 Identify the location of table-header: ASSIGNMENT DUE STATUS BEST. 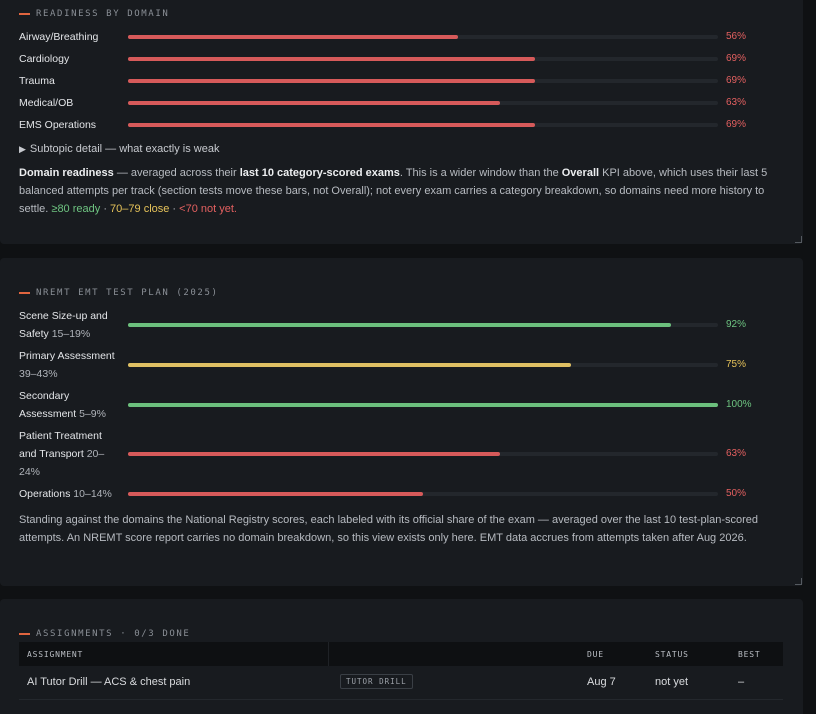
(401, 654).